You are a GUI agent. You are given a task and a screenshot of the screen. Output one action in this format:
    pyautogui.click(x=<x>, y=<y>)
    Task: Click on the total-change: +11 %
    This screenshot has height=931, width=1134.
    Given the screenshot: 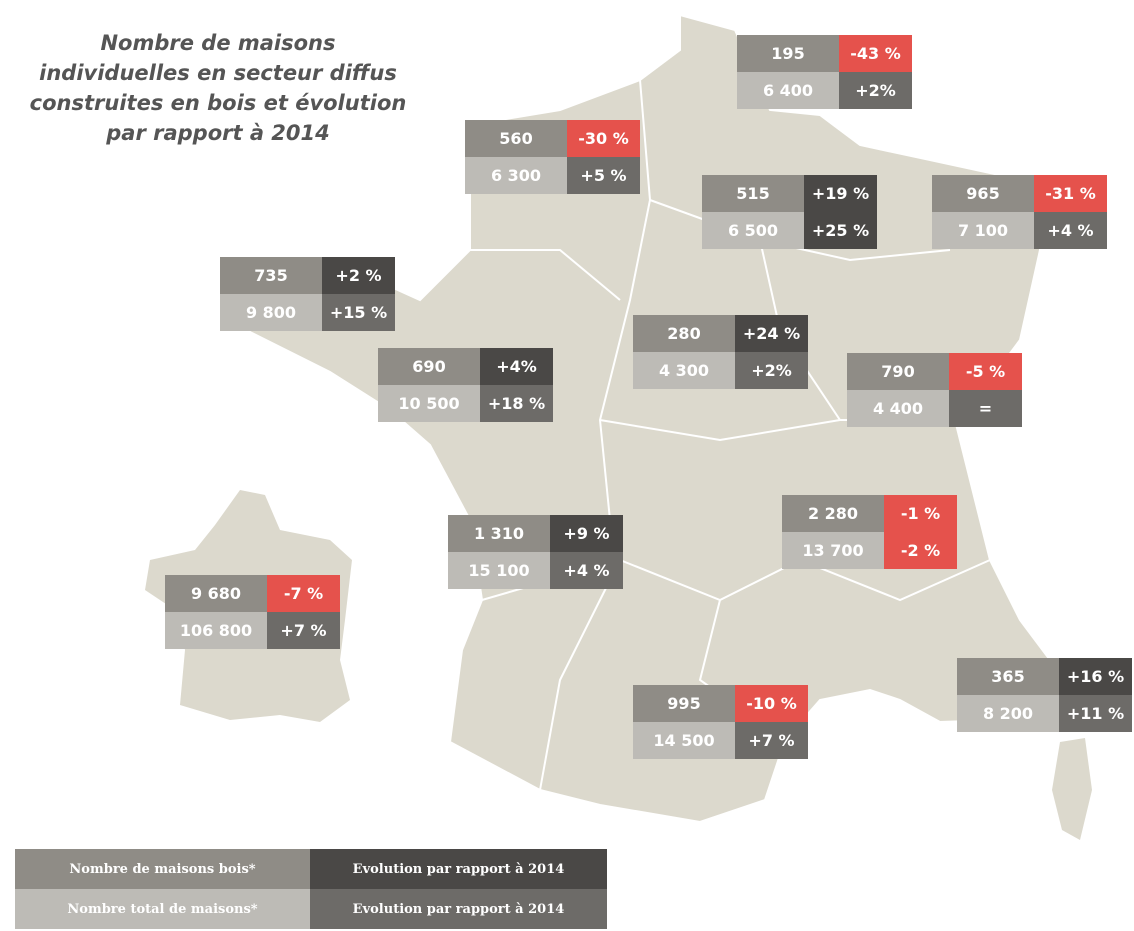 What is the action you would take?
    pyautogui.click(x=1095, y=713)
    